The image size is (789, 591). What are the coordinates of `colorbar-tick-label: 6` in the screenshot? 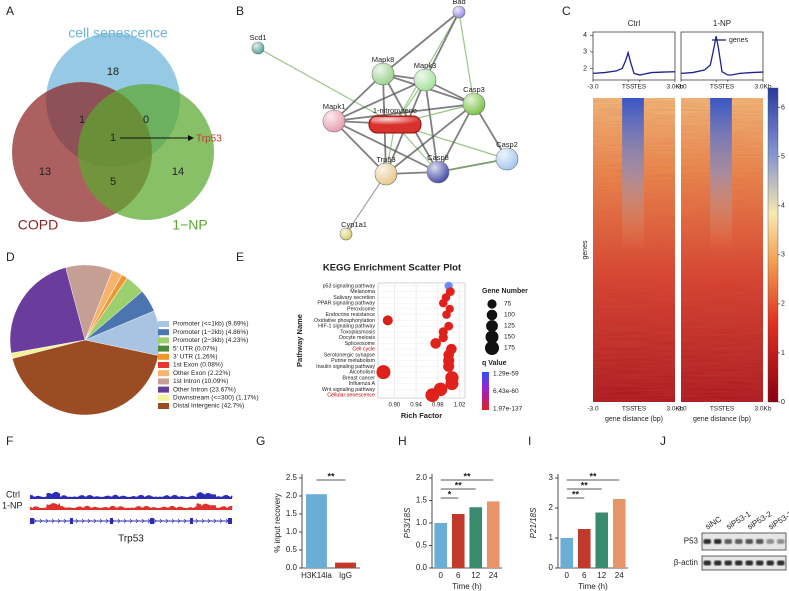 It's located at (783, 107).